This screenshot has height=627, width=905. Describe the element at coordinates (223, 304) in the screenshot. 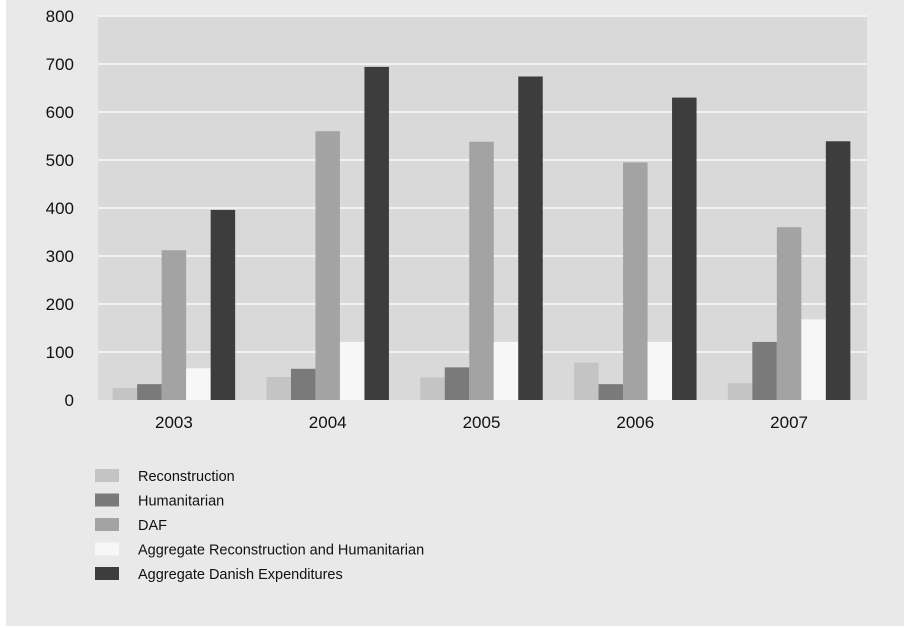

I see `bar-aggregate-danish-expenditures-2003` at that location.